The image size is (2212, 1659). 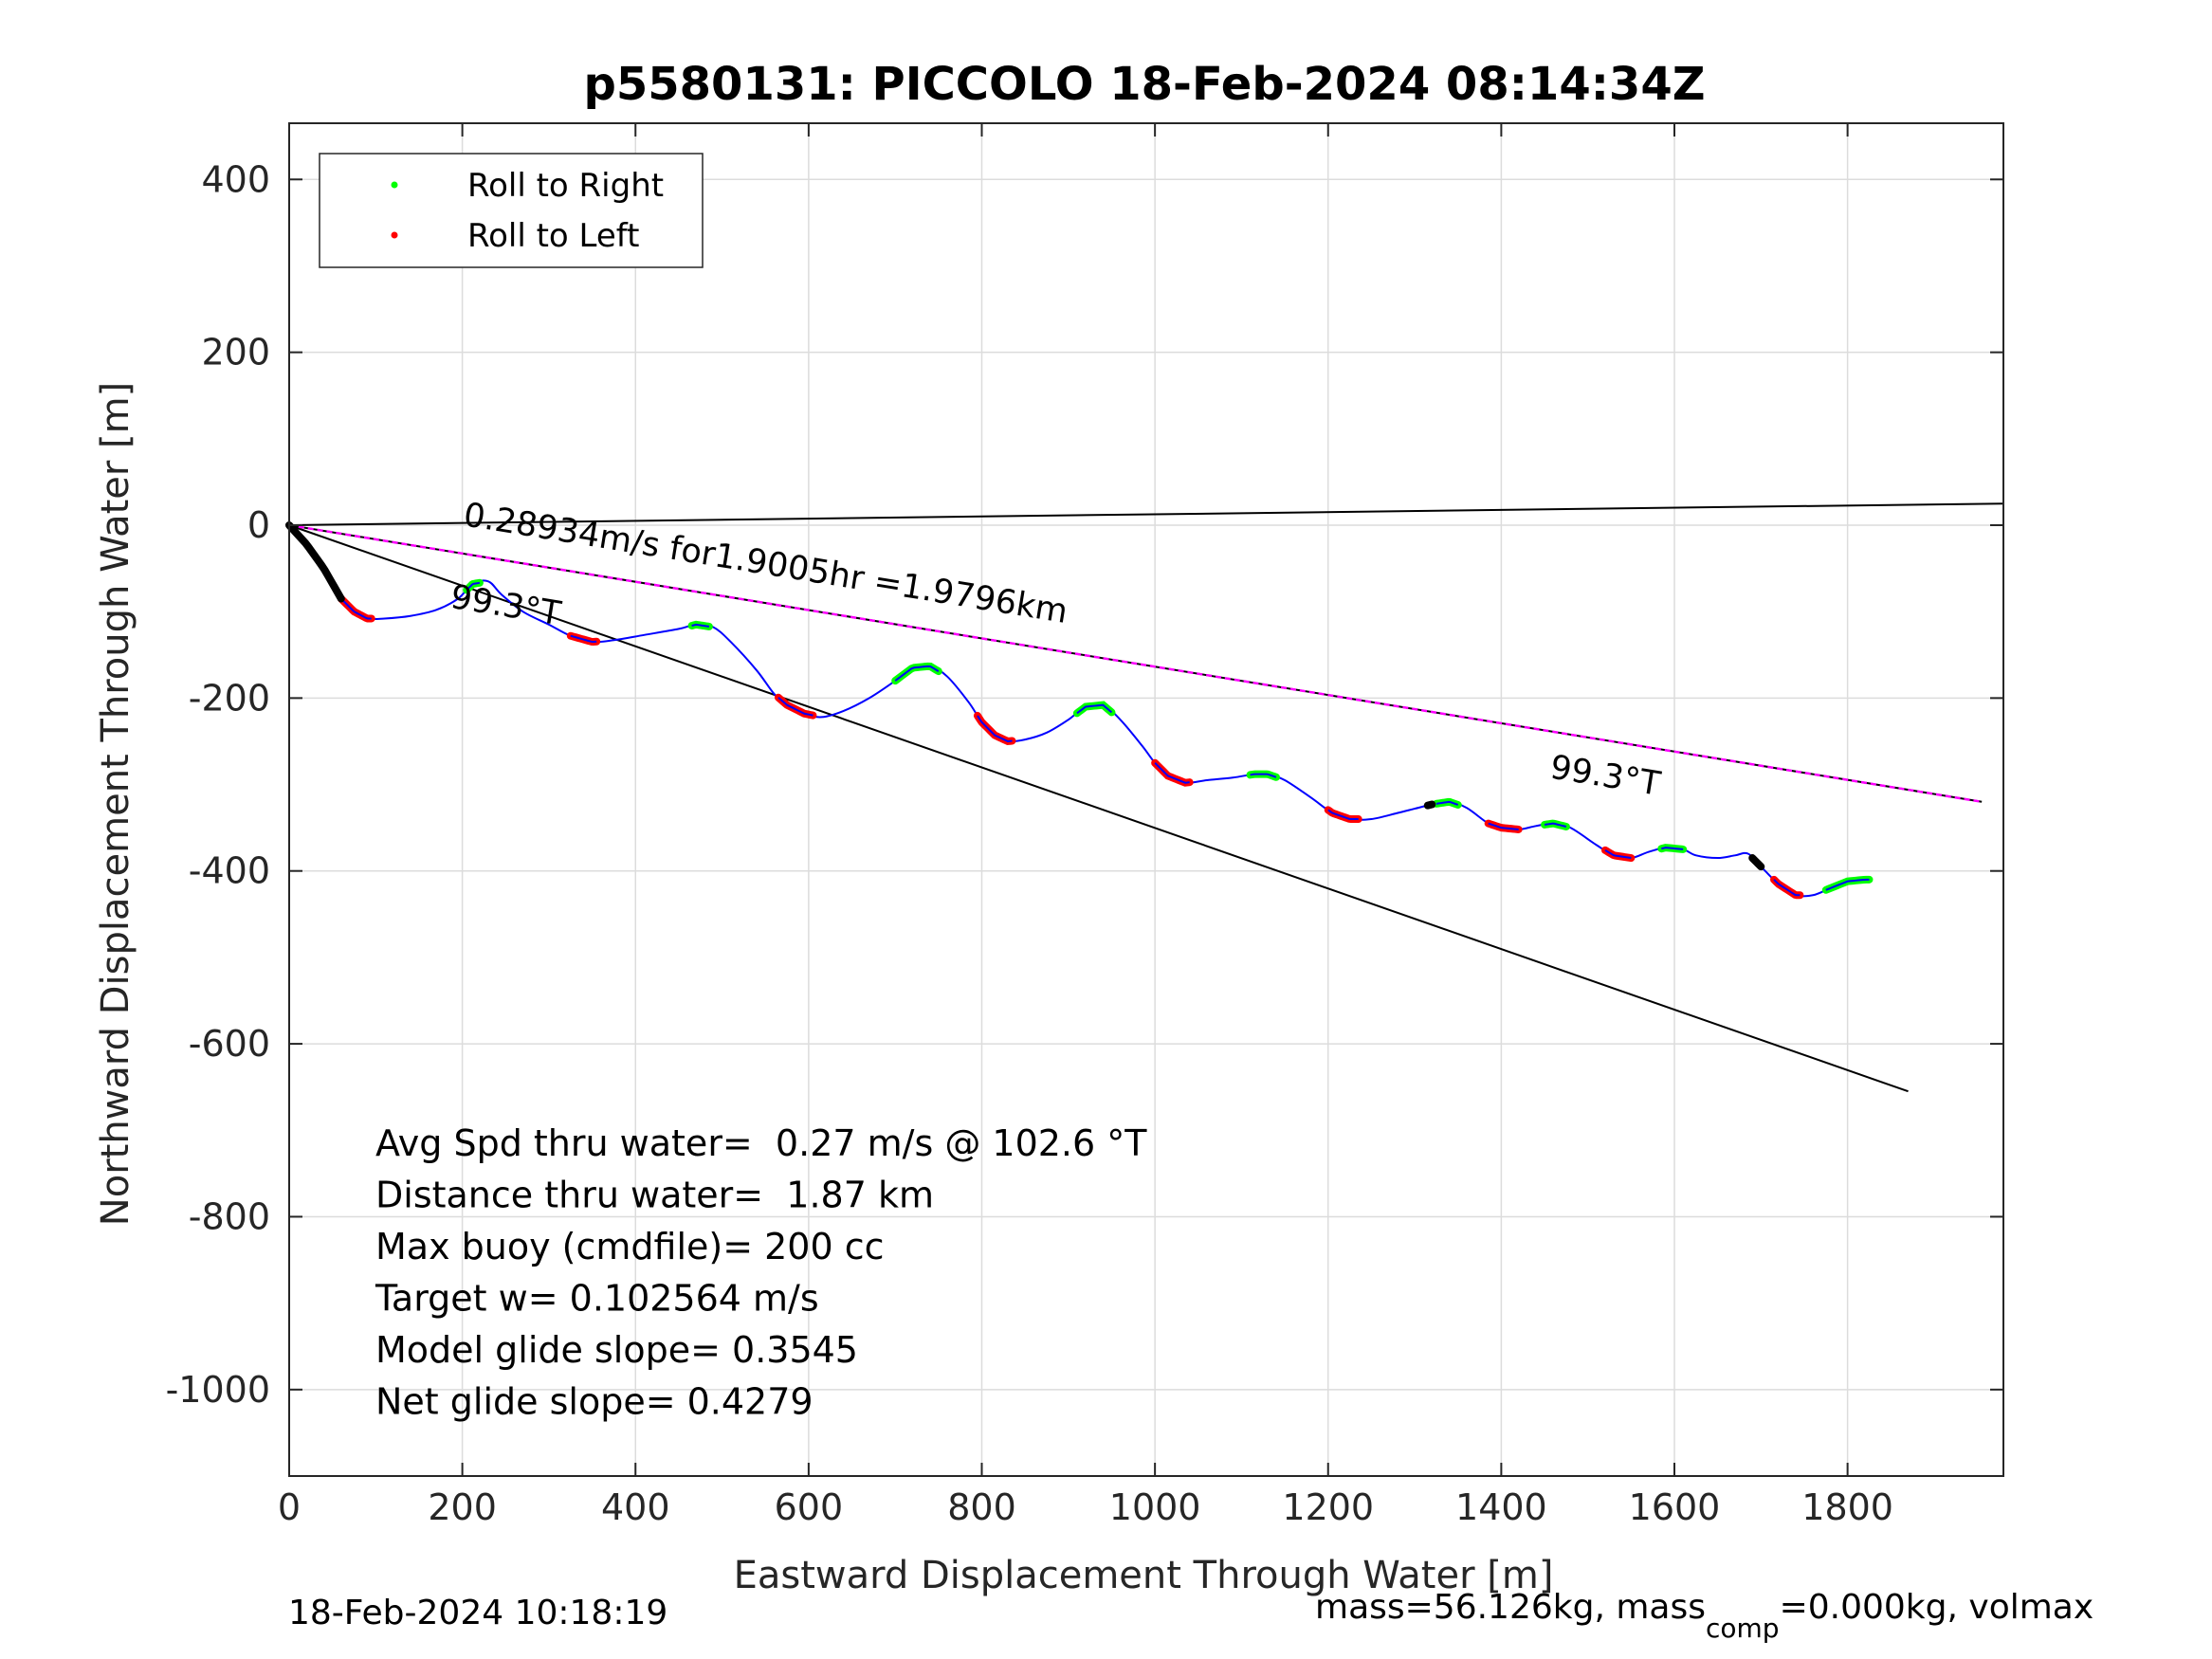 What do you see at coordinates (218, 1390) in the screenshot?
I see `y-tick-label: -1000` at bounding box center [218, 1390].